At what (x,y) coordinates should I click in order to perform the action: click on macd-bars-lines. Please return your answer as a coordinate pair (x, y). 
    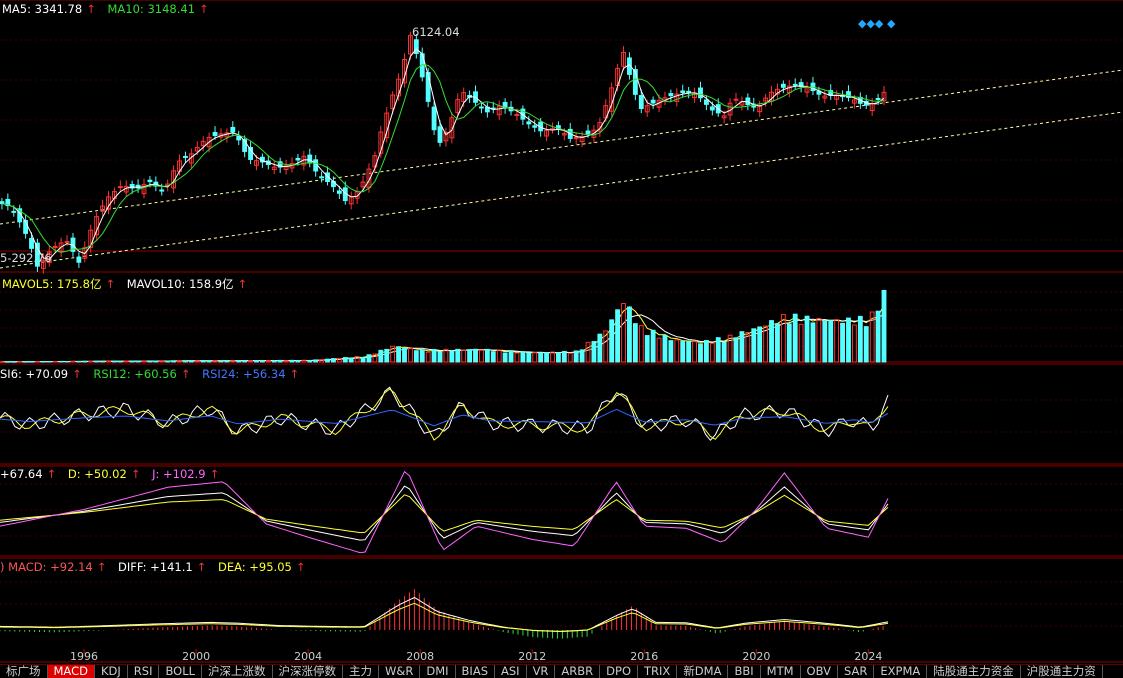
    Looking at the image, I should click on (444, 614).